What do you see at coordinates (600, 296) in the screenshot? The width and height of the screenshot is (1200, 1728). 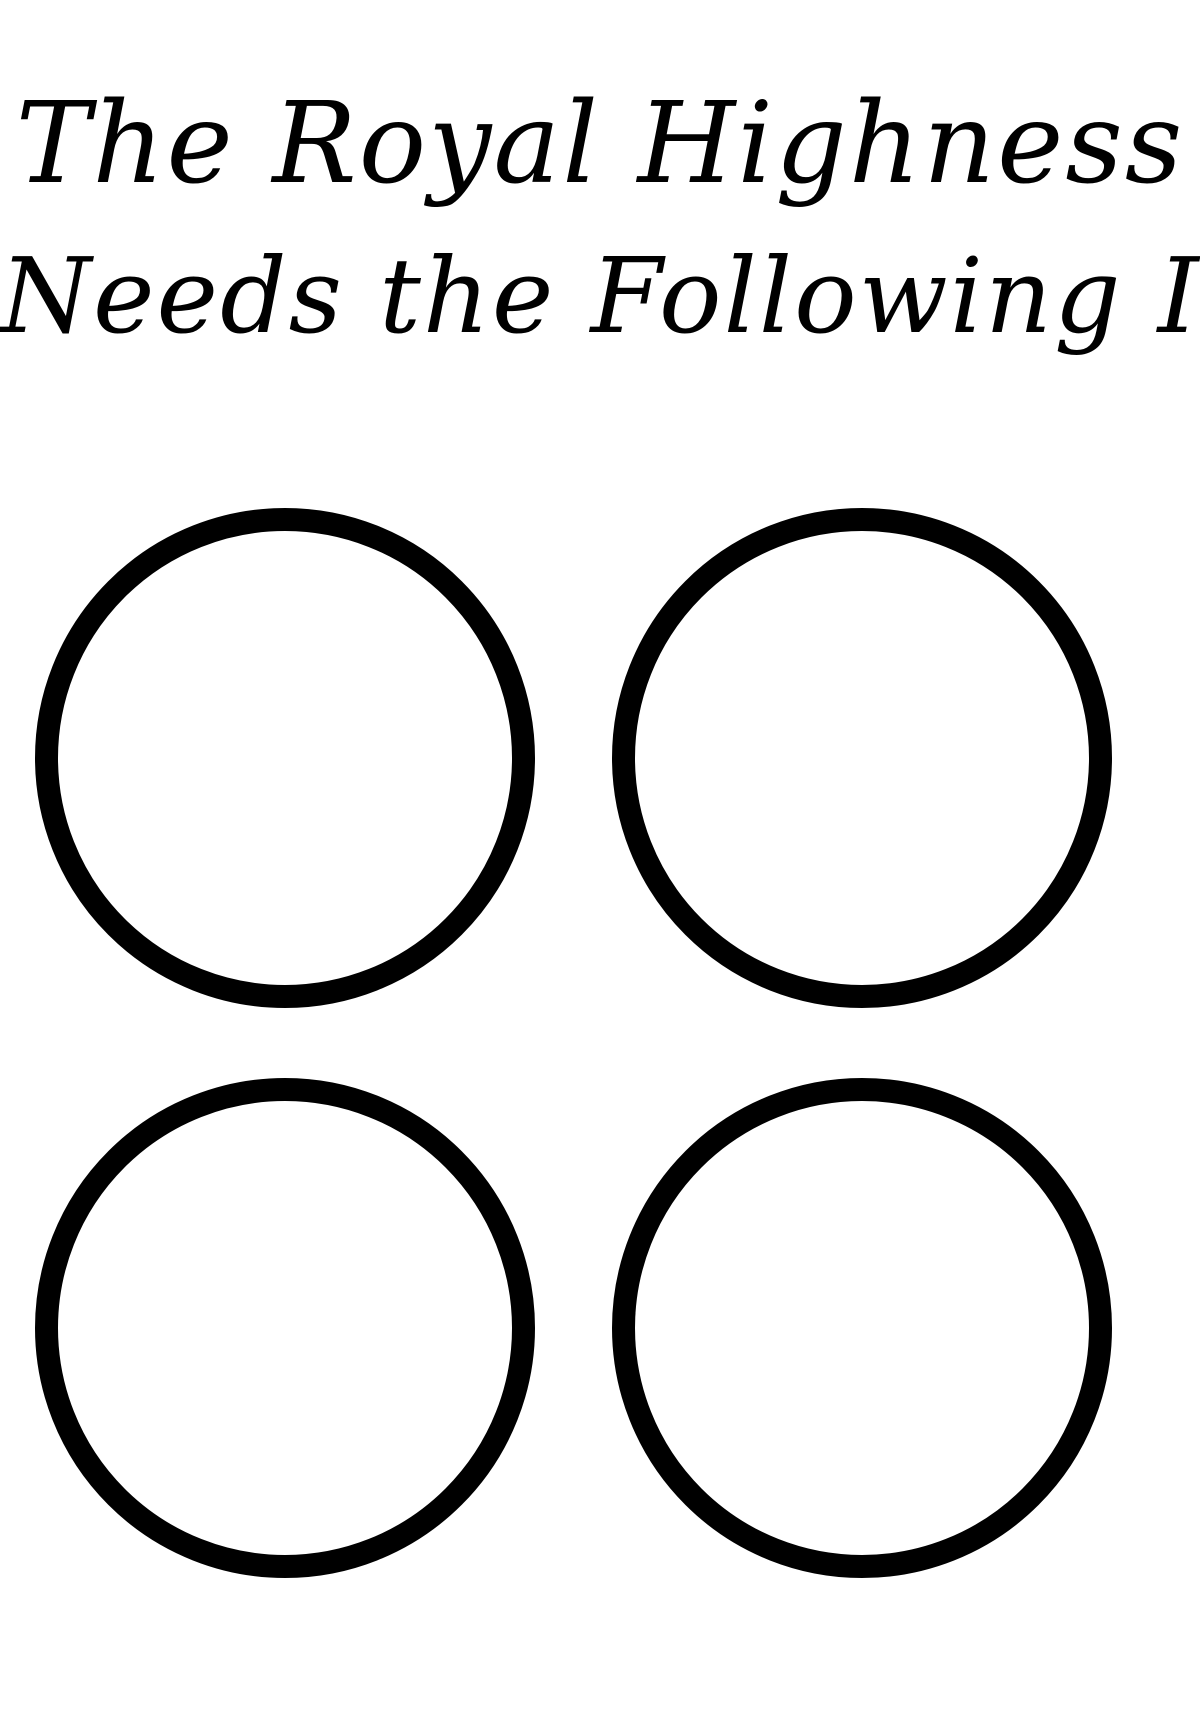 I see `title-line-2: Needs the Following Items;` at bounding box center [600, 296].